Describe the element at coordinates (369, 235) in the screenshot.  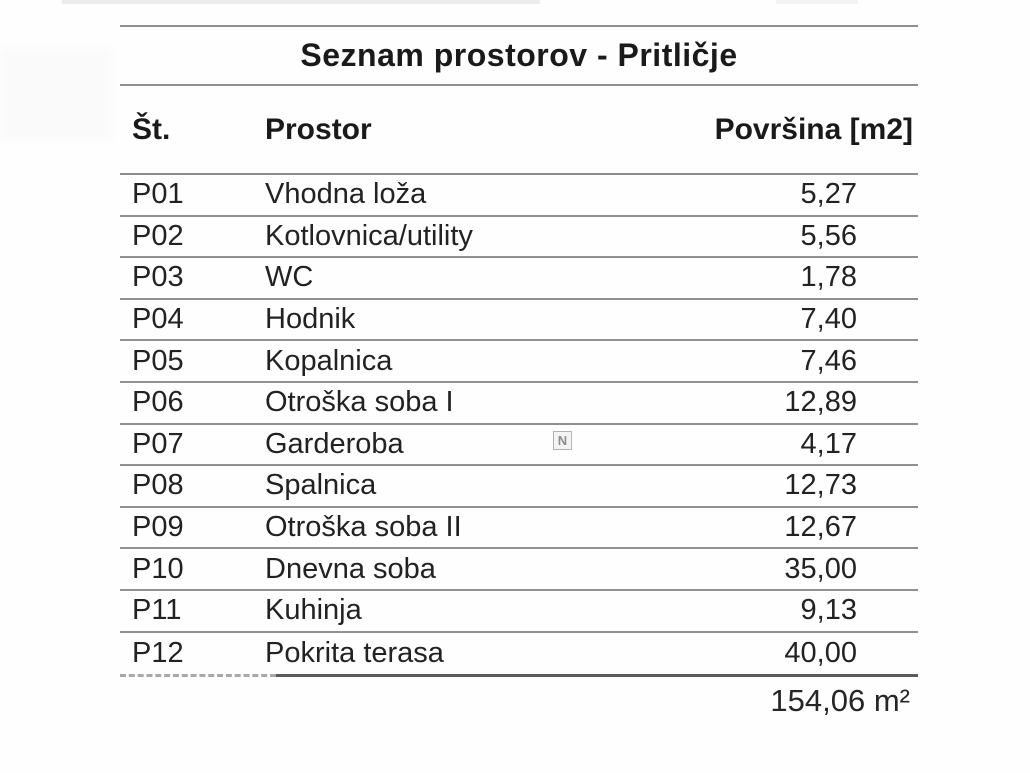
I see `room-name: Kotlovnica/utility` at that location.